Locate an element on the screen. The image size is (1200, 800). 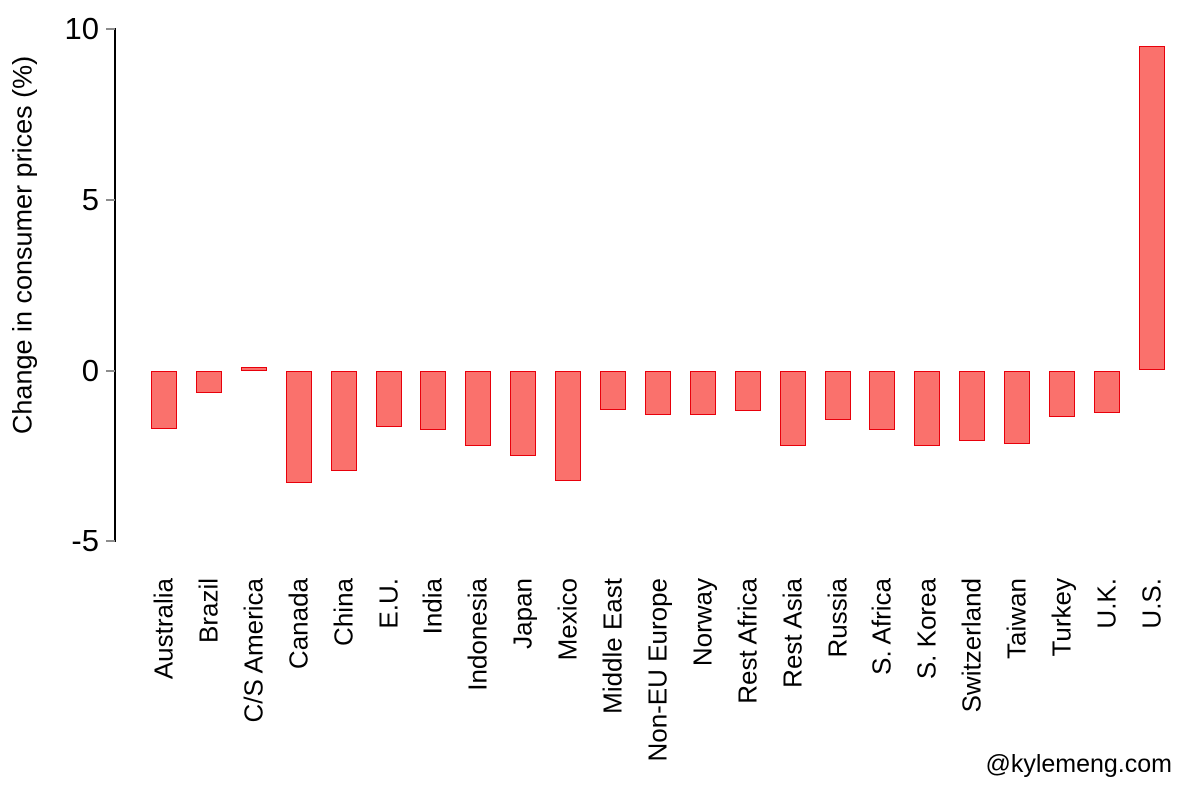
watermark: @kylemeng.com is located at coordinates (1078, 764).